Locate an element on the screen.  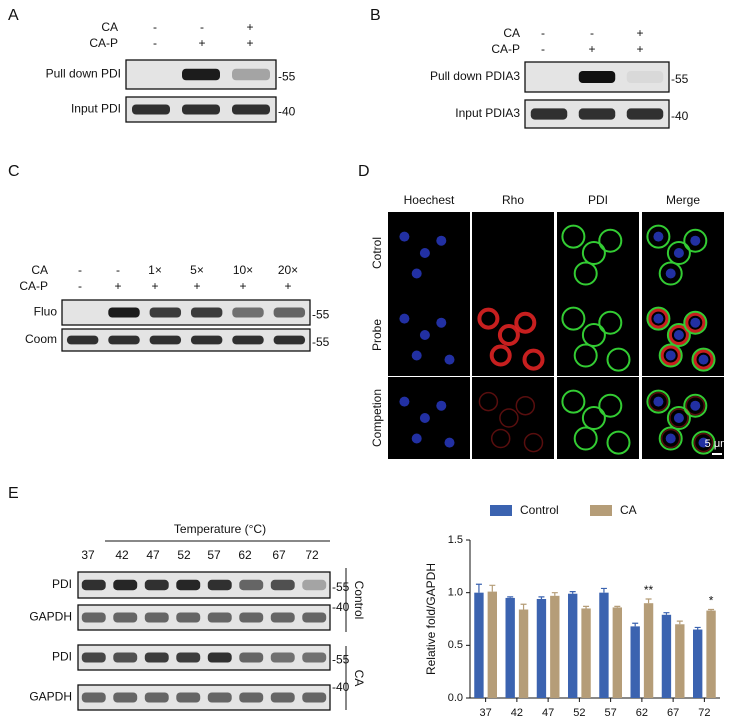
row-label: CA-P is located at coordinates (33, 286).